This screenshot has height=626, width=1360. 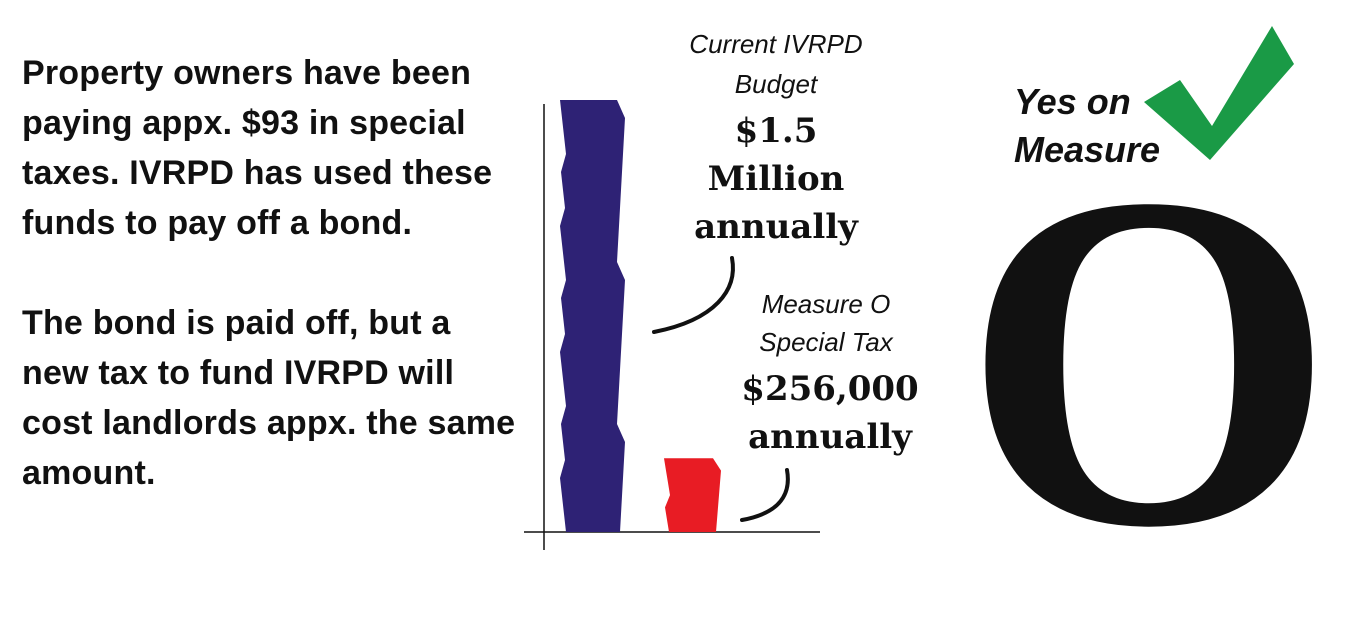 I want to click on checkmark-icon, so click(x=1219, y=93).